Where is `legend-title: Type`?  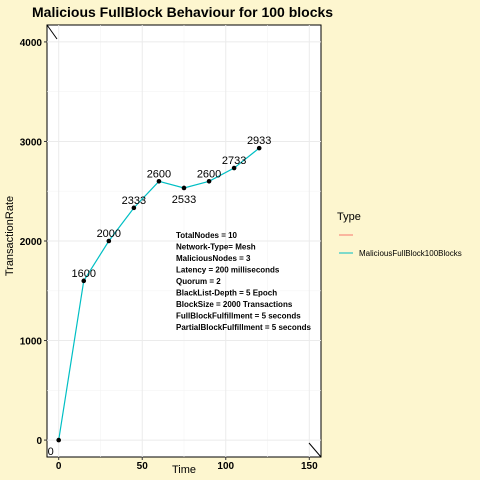 legend-title: Type is located at coordinates (349, 217).